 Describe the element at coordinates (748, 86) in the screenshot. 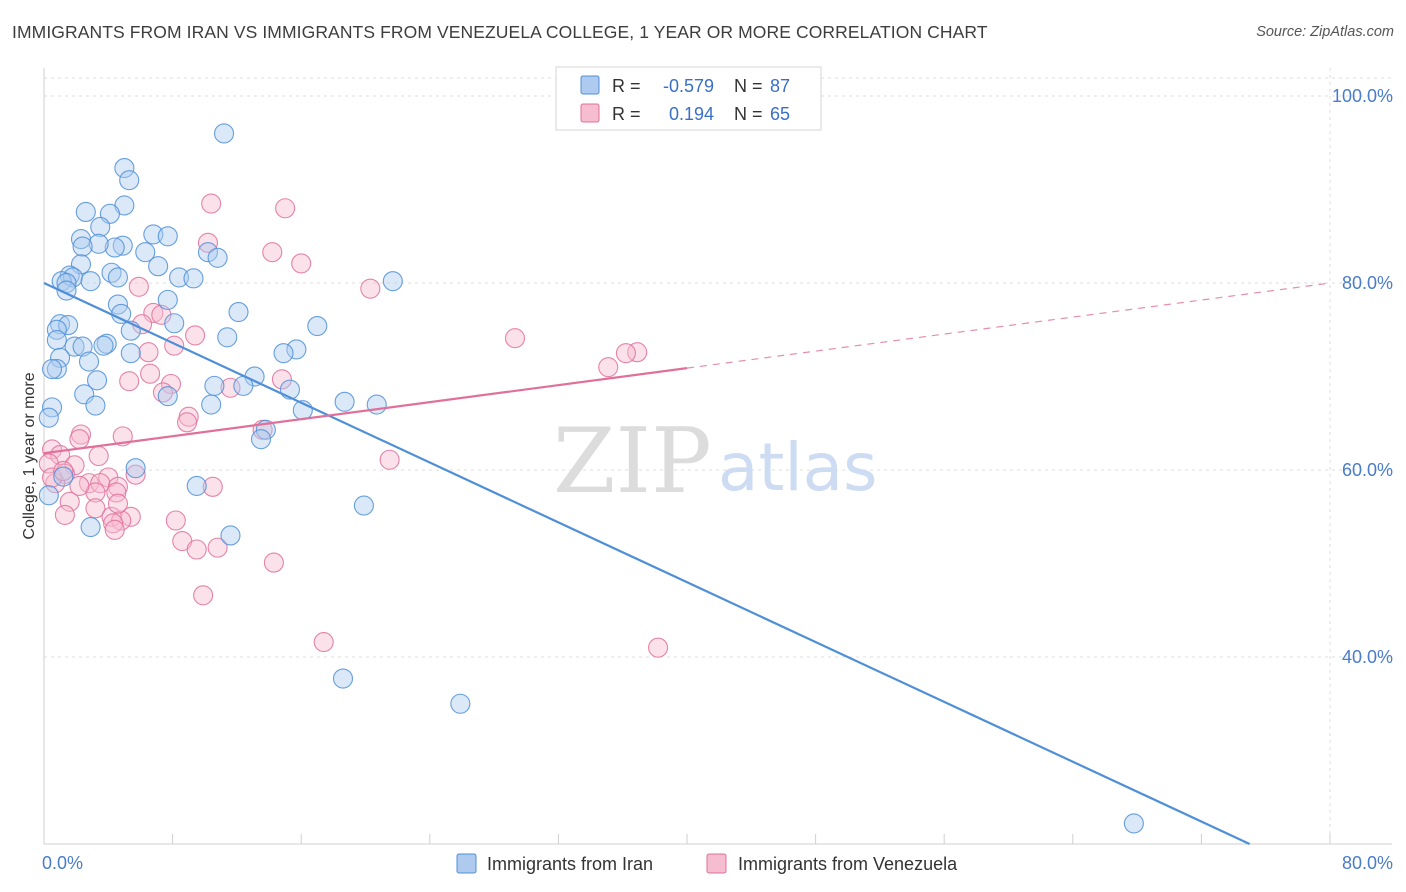

I see `legend-n-label-iran: N =` at that location.